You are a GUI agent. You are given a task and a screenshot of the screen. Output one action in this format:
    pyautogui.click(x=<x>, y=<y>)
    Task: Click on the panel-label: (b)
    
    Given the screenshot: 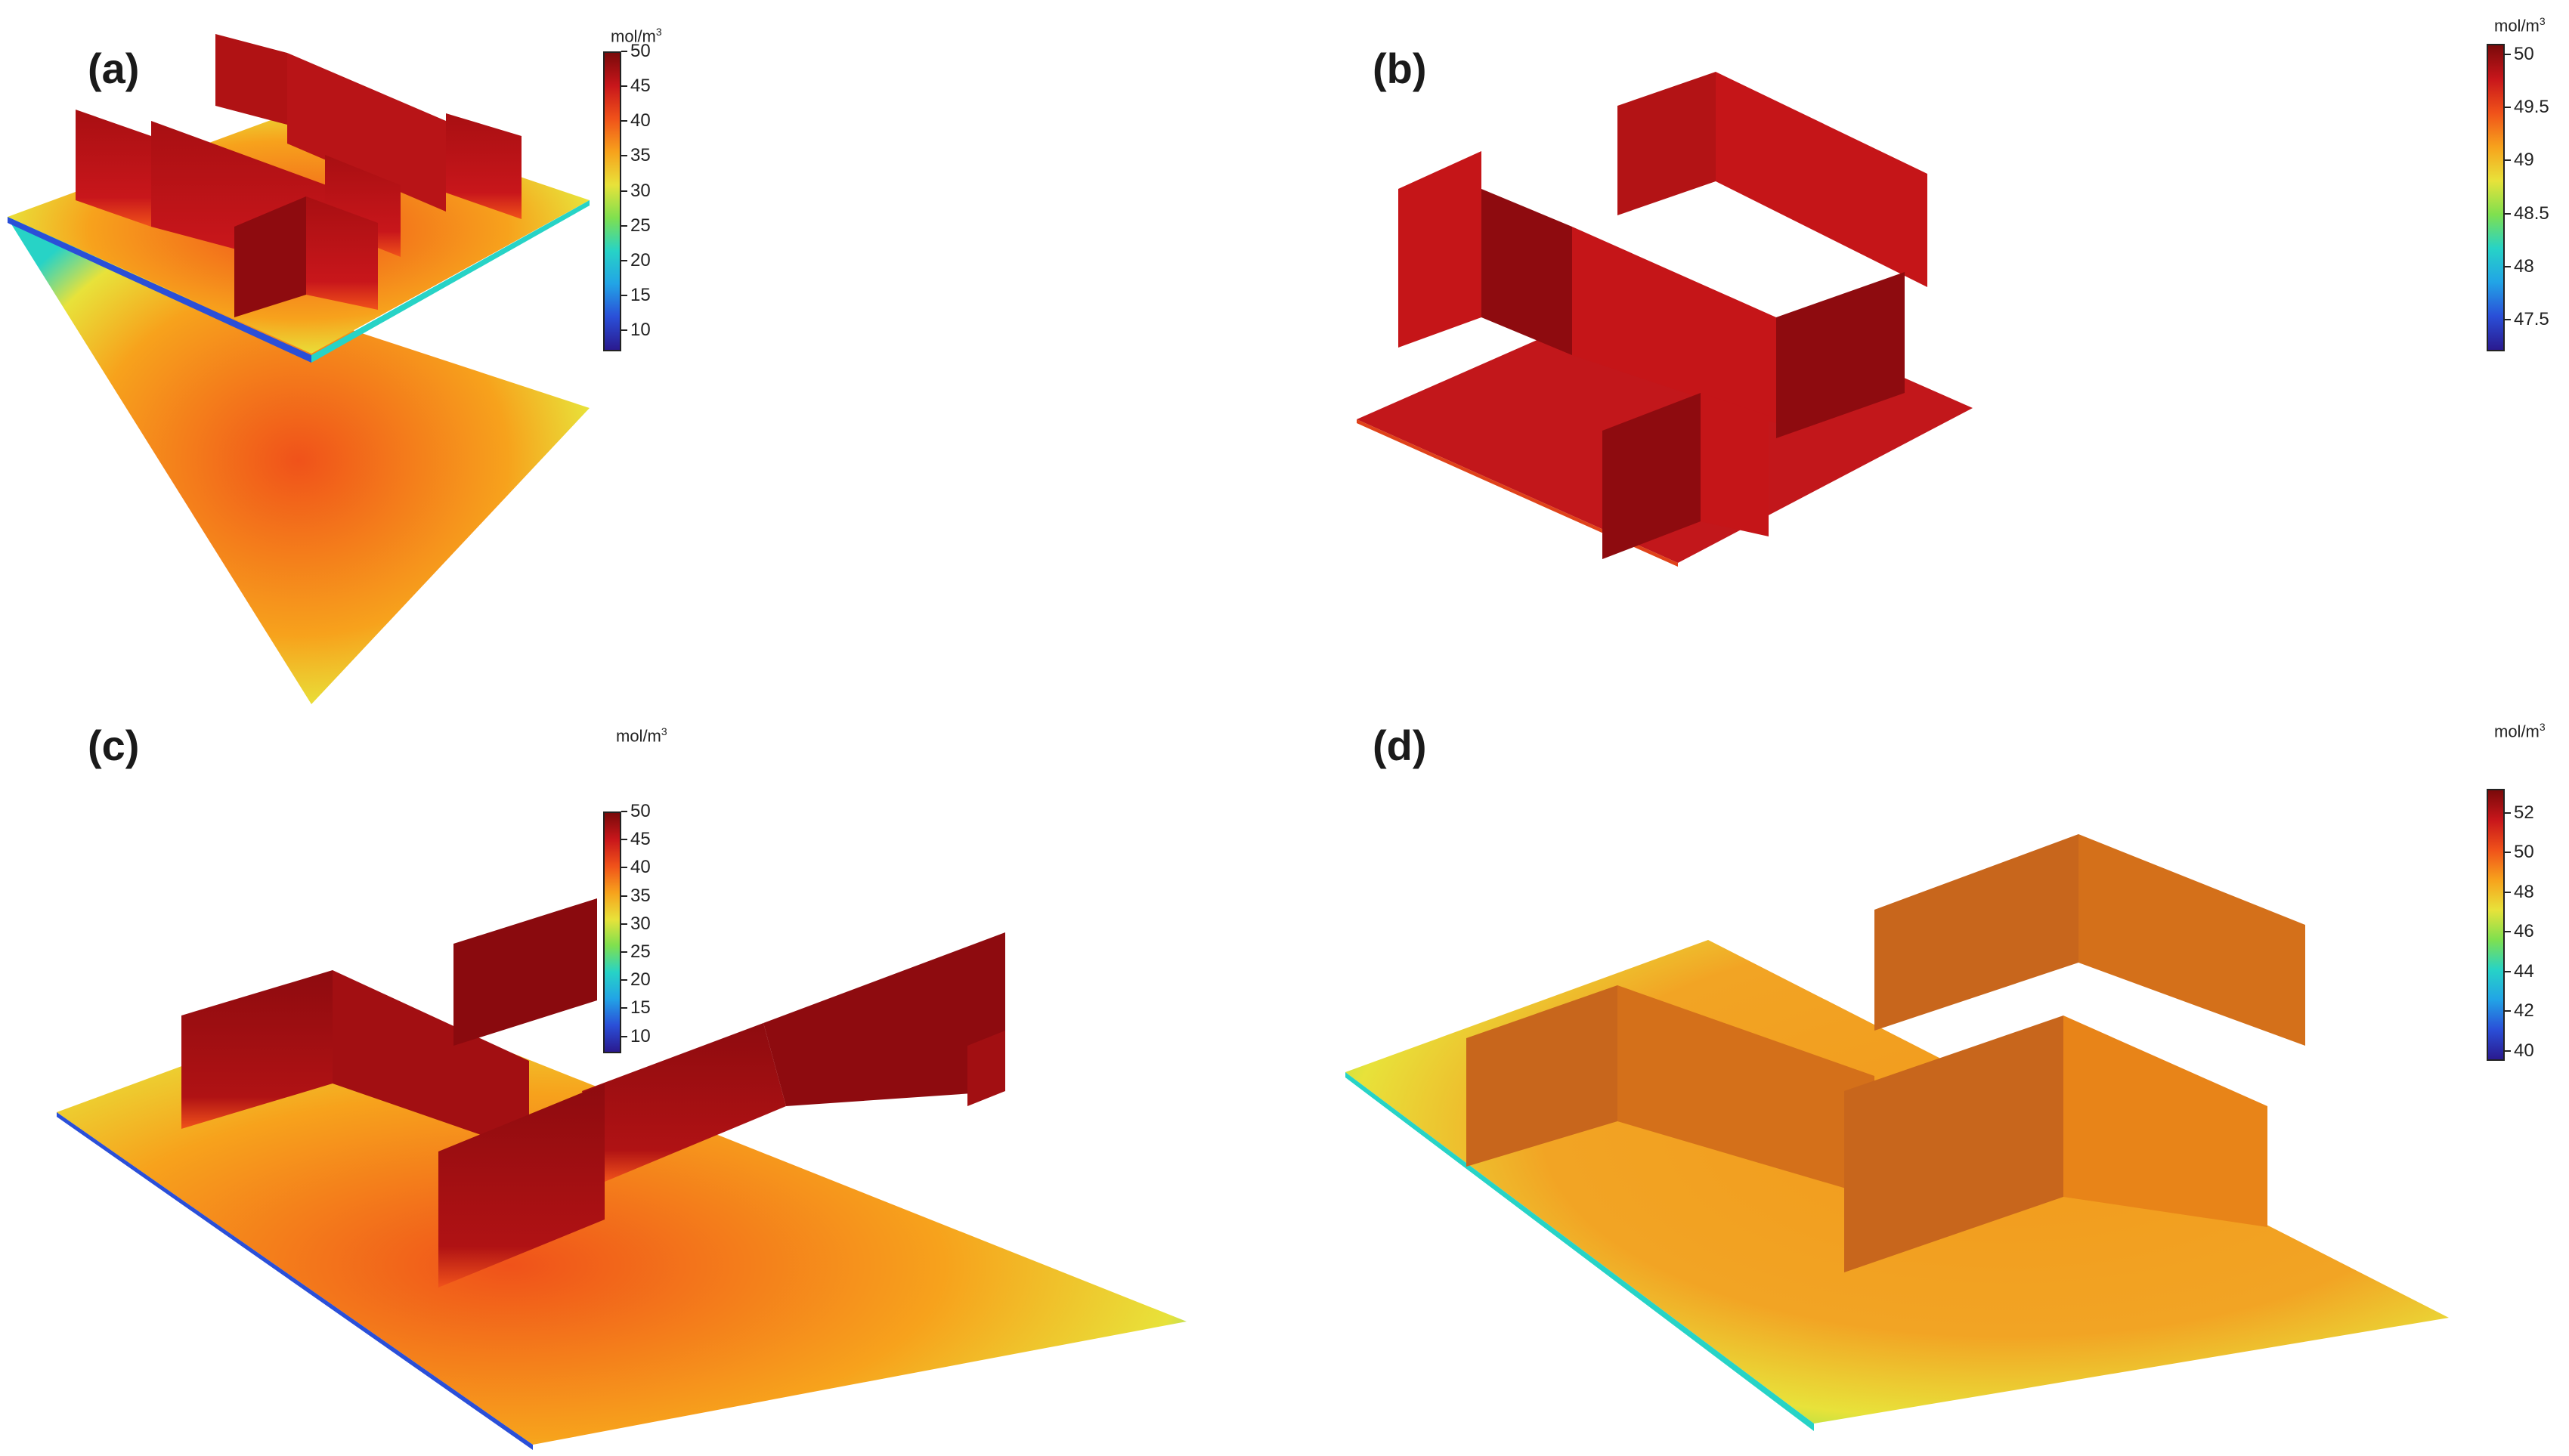 What is the action you would take?
    pyautogui.click(x=1400, y=68)
    